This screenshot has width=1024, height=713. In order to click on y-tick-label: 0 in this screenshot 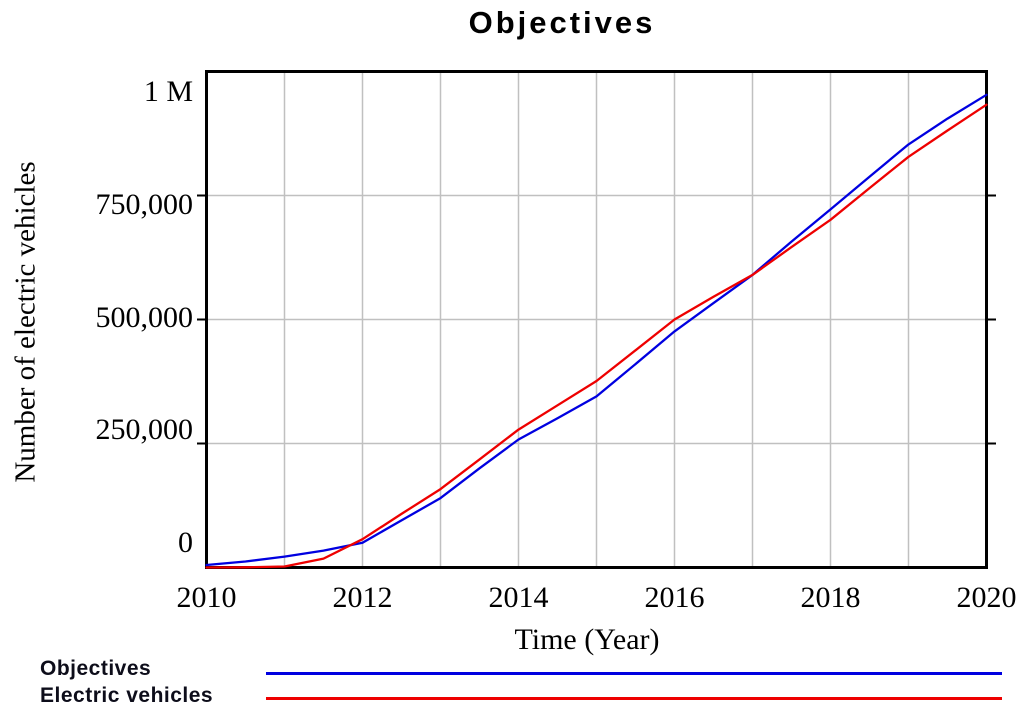, I will do `click(185, 542)`.